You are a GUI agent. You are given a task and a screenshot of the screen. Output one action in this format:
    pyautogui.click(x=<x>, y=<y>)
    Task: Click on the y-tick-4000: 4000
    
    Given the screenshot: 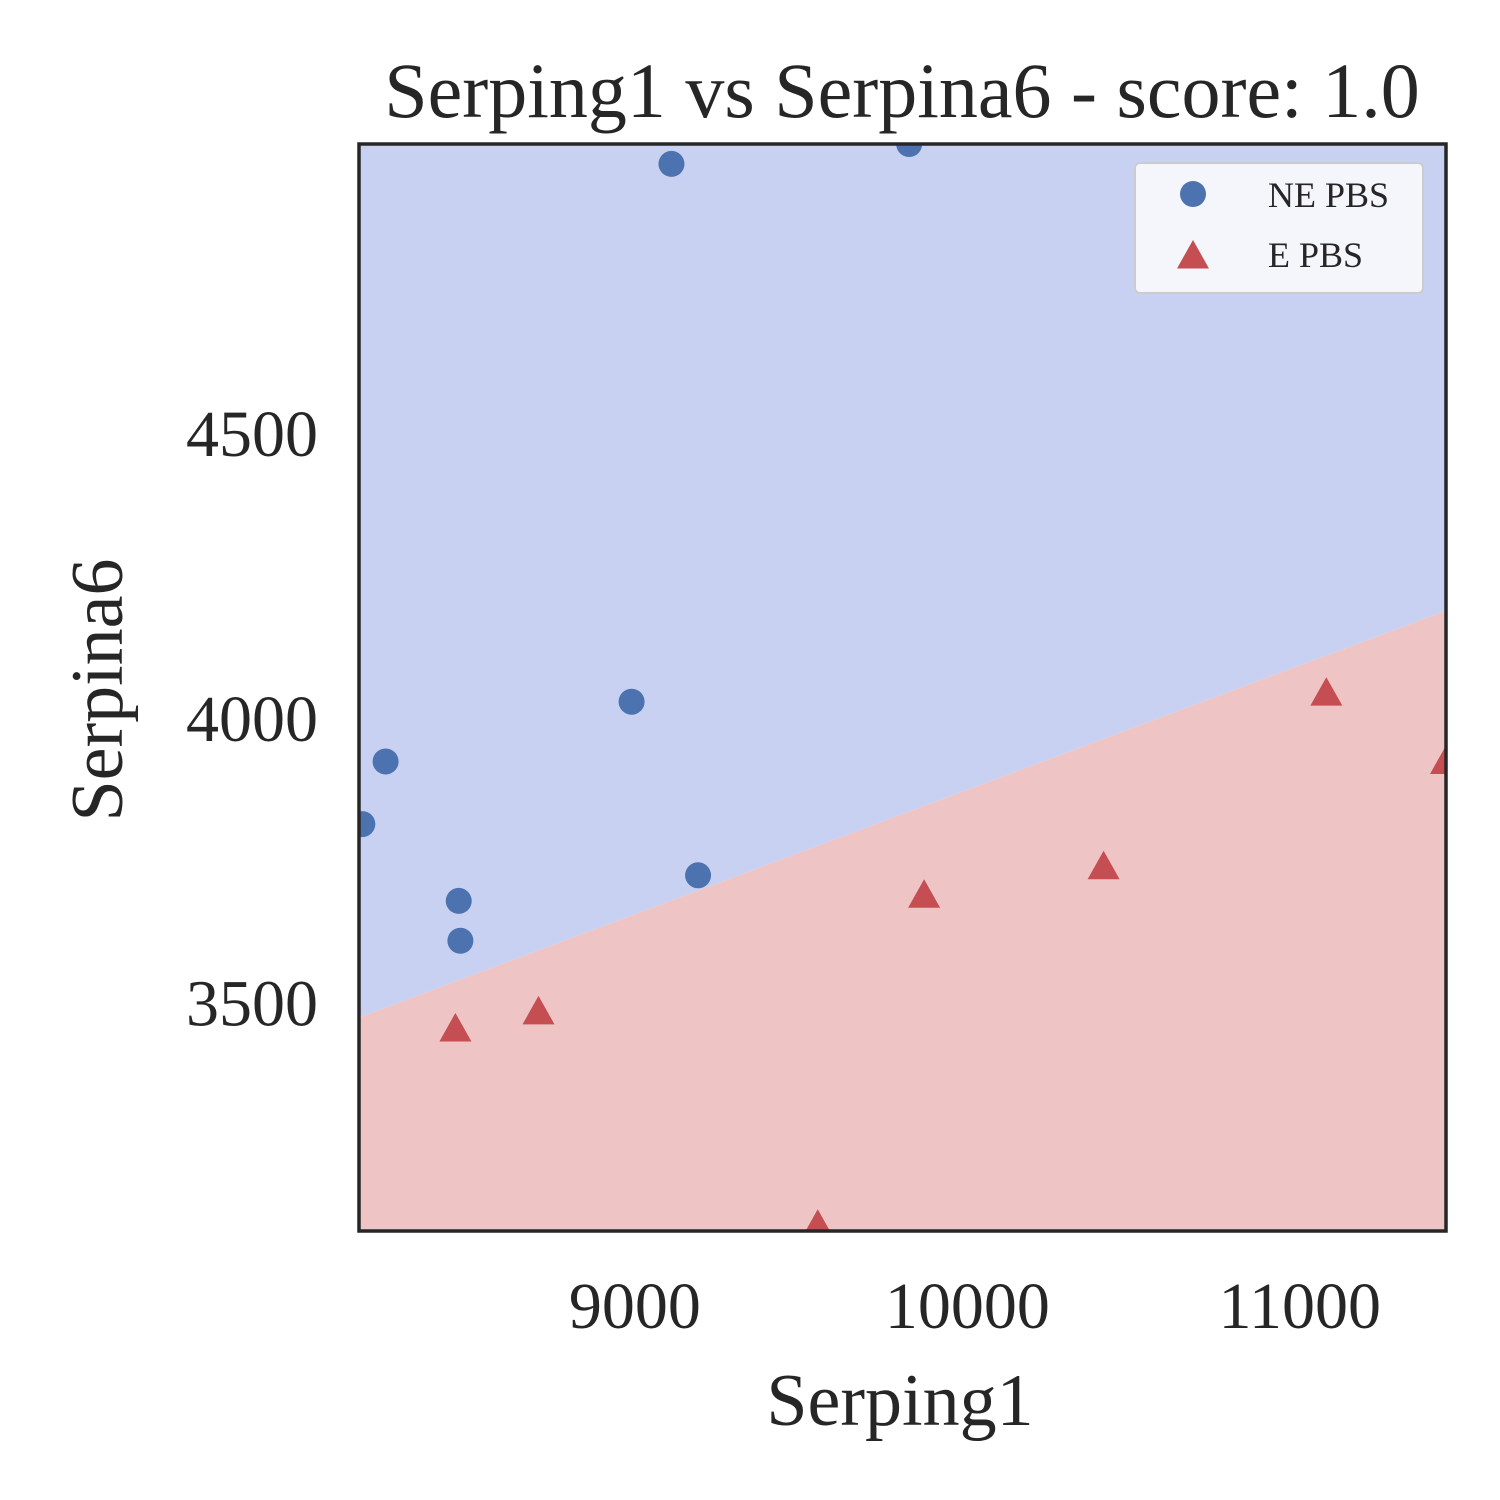 What is the action you would take?
    pyautogui.click(x=252, y=719)
    